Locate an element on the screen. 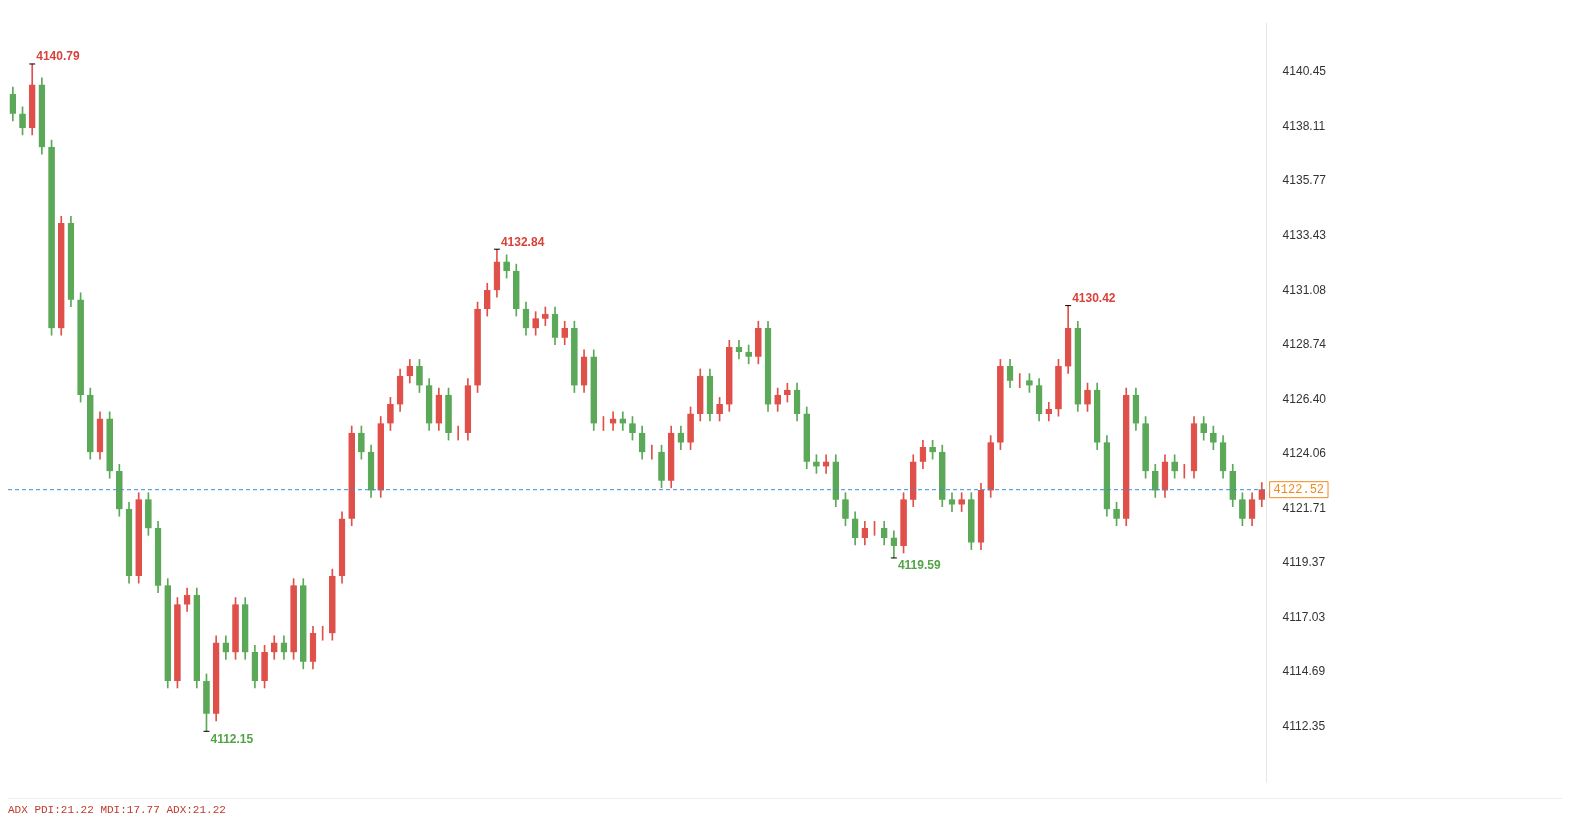 This screenshot has height=816, width=1570. y-tick-label: 4133.43 is located at coordinates (1304, 234).